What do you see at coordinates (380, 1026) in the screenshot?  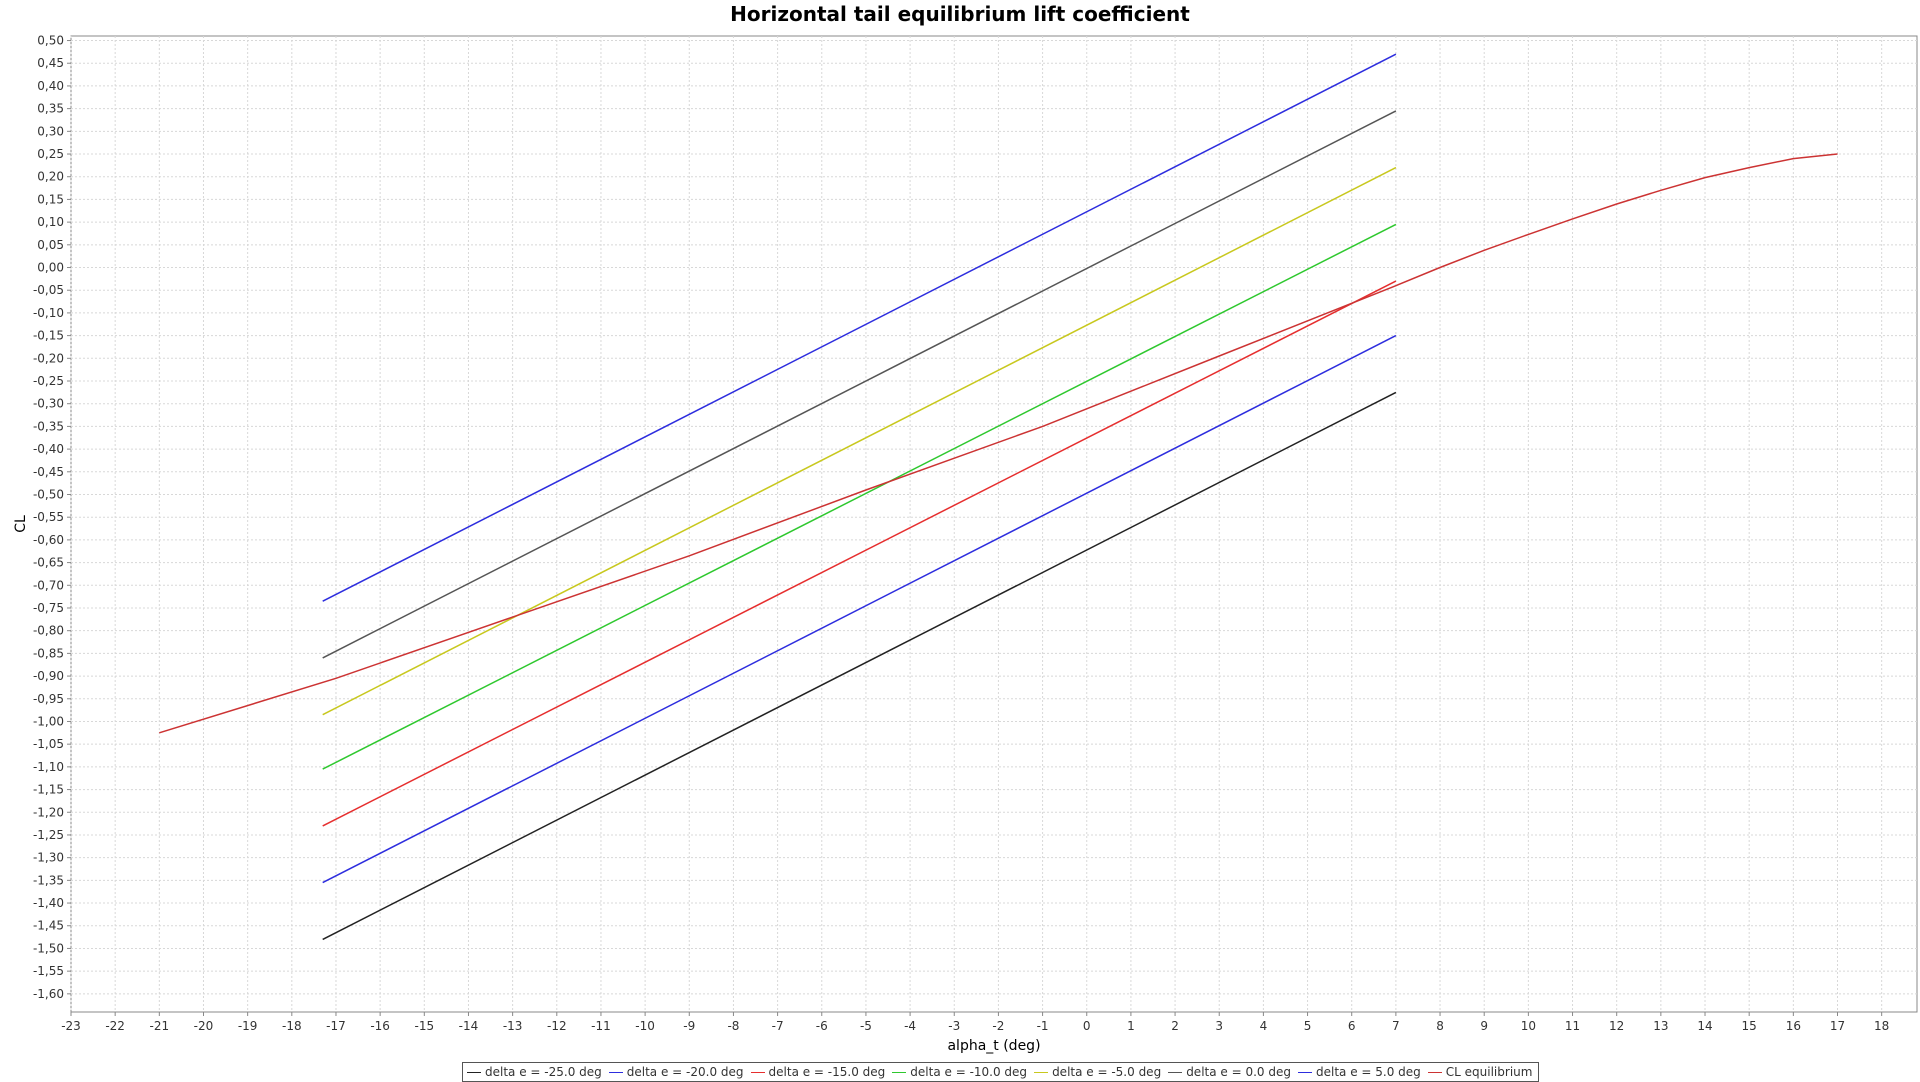 I see `x-tick-label: -16` at bounding box center [380, 1026].